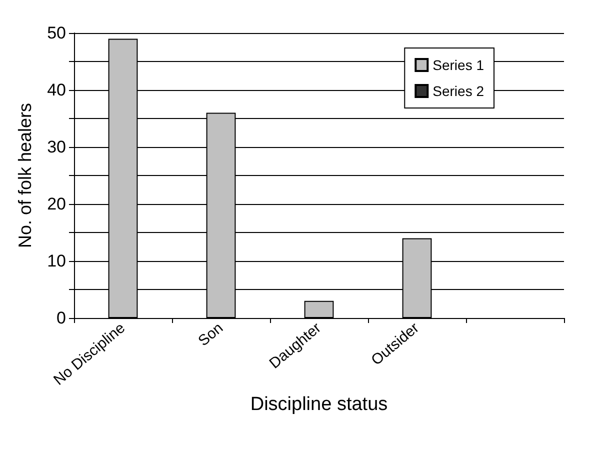 The width and height of the screenshot is (592, 456). Describe the element at coordinates (319, 404) in the screenshot. I see `x-axis-title: Discipline status` at that location.